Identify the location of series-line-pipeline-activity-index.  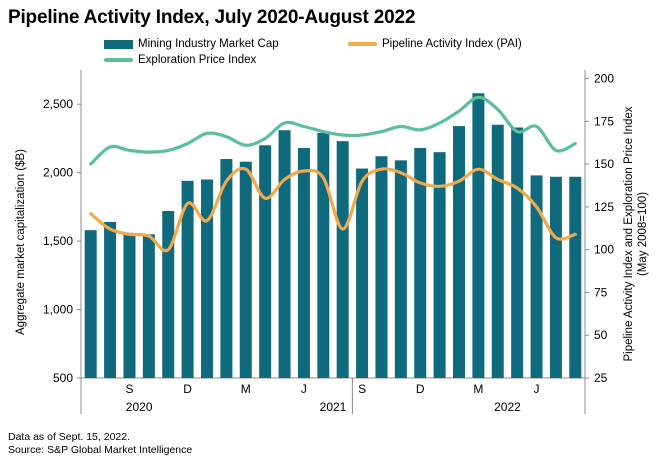
(333, 209).